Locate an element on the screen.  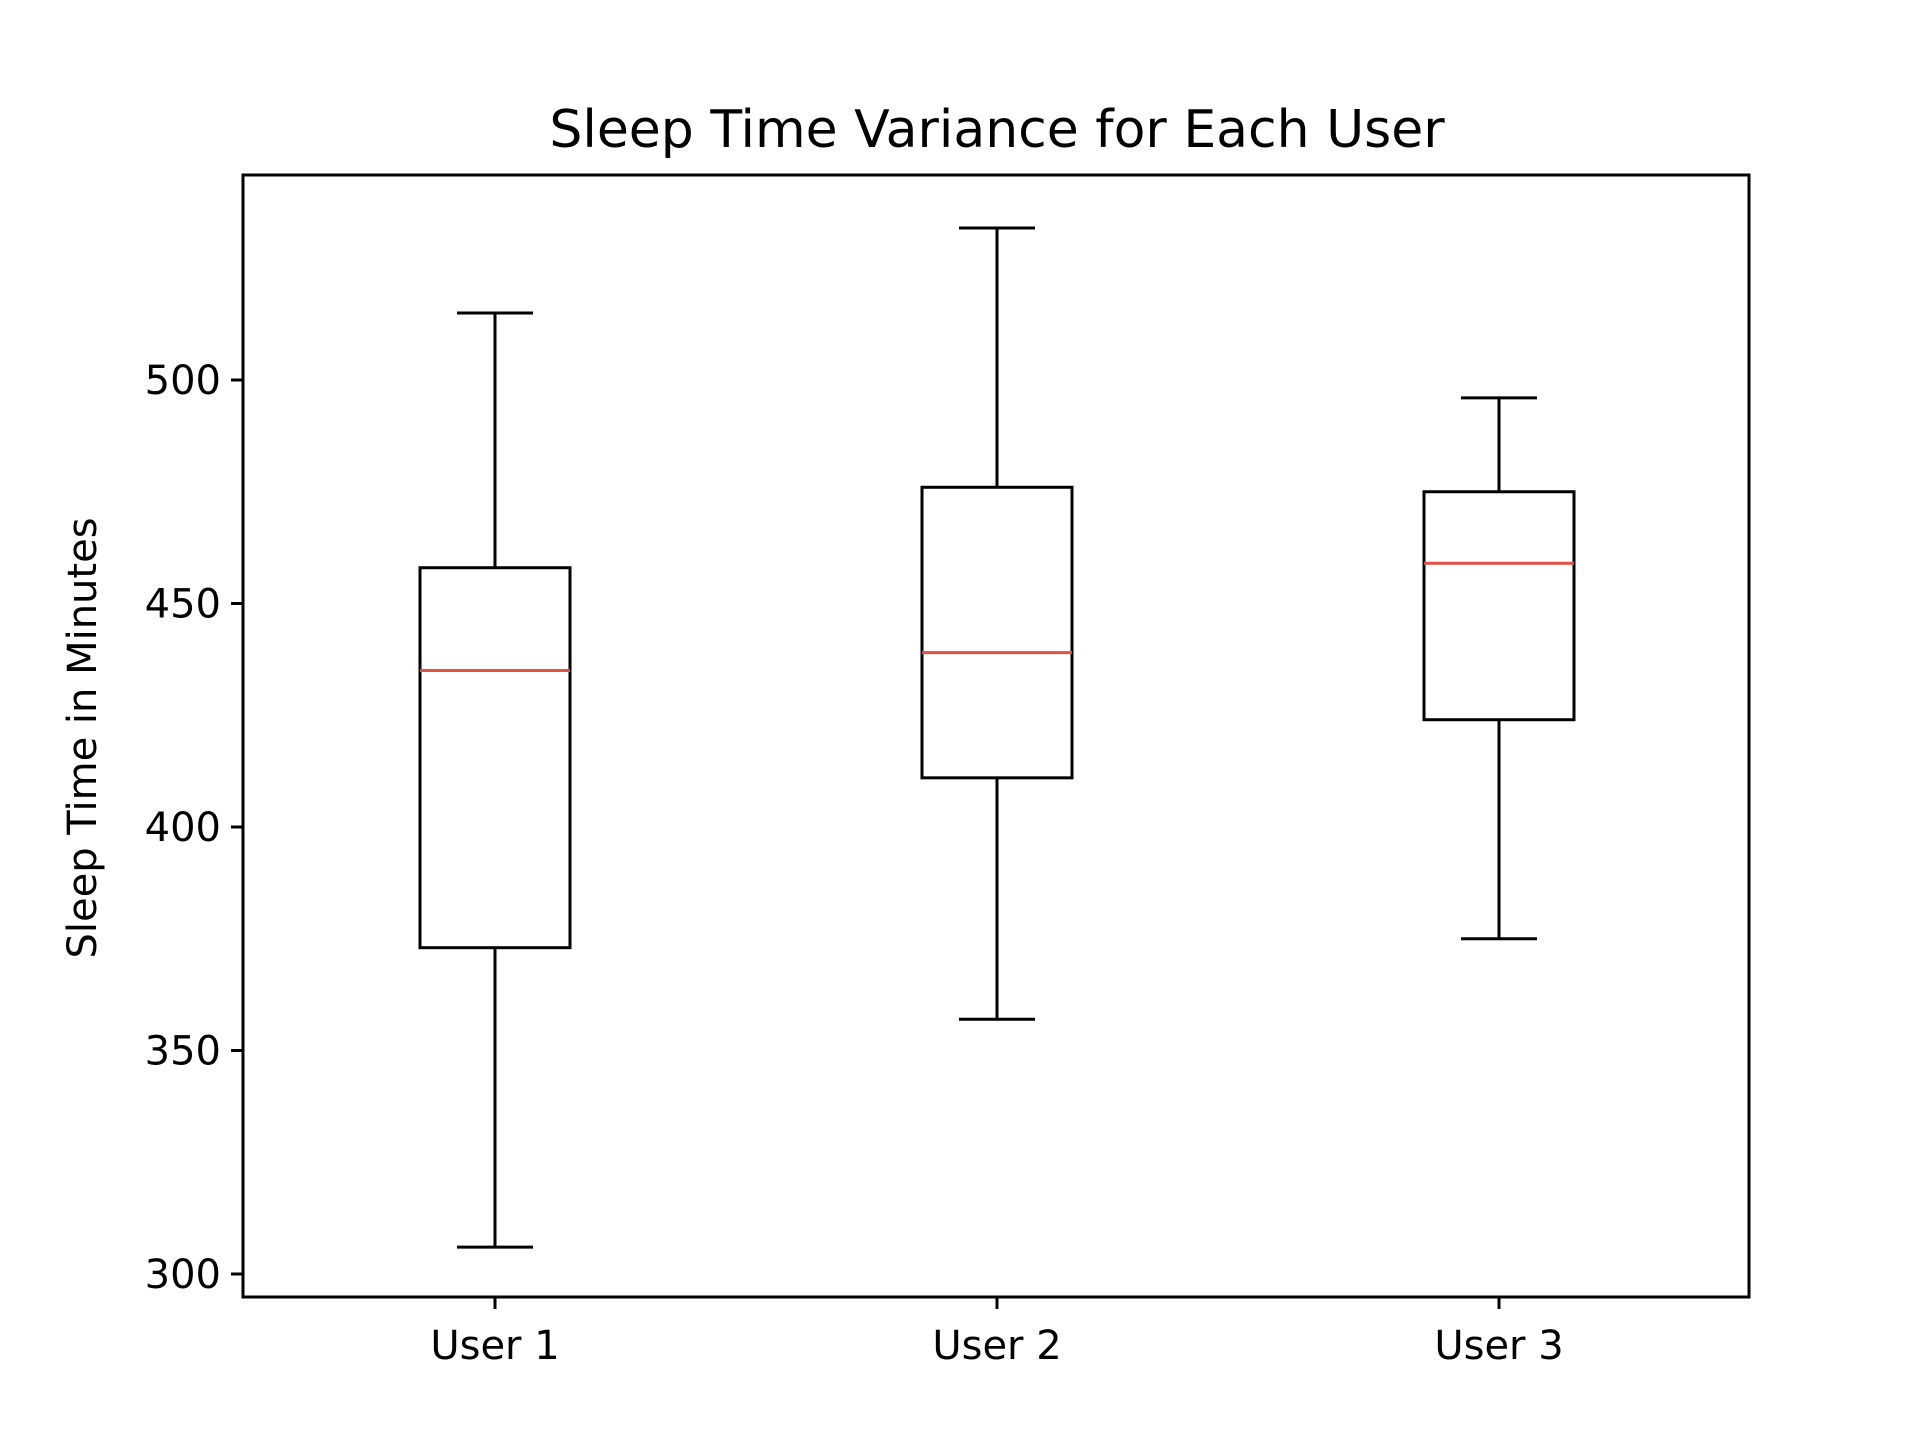
y-tick-label: 350 is located at coordinates (183, 1052).